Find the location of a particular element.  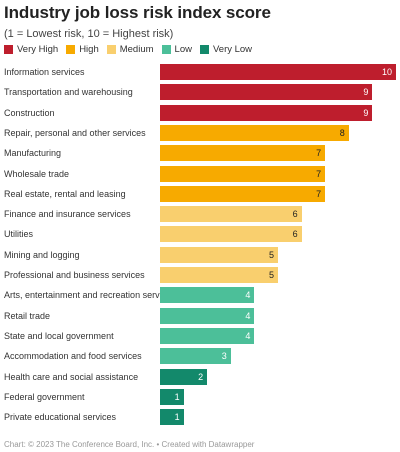

category-label: Federal government is located at coordinates (44, 396).